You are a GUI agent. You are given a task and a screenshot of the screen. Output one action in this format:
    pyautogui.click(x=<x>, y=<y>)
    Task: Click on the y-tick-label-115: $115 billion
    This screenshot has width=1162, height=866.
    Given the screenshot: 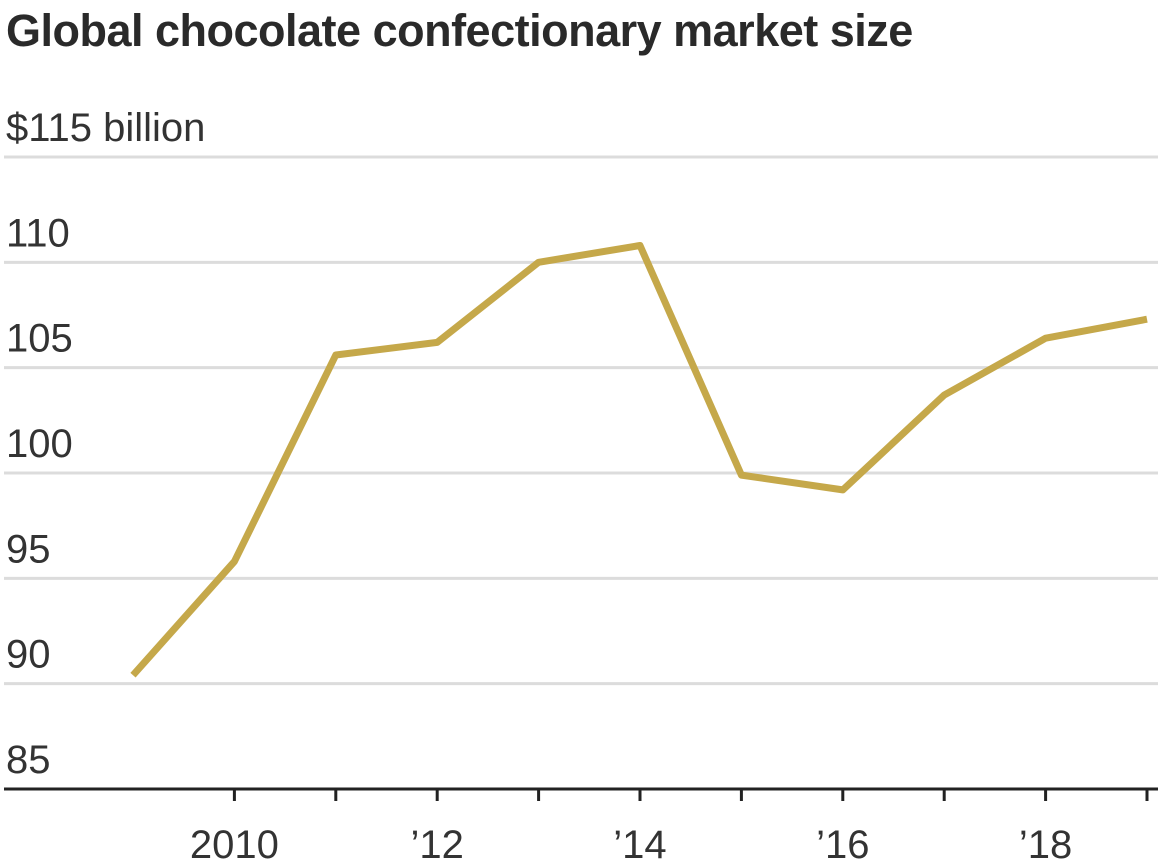 What is the action you would take?
    pyautogui.click(x=105, y=128)
    